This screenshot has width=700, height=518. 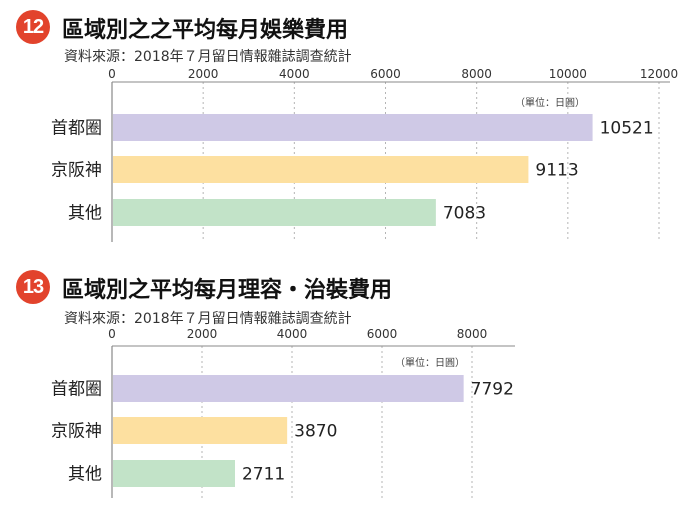 I want to click on x-tick-label: 10000, so click(x=568, y=74).